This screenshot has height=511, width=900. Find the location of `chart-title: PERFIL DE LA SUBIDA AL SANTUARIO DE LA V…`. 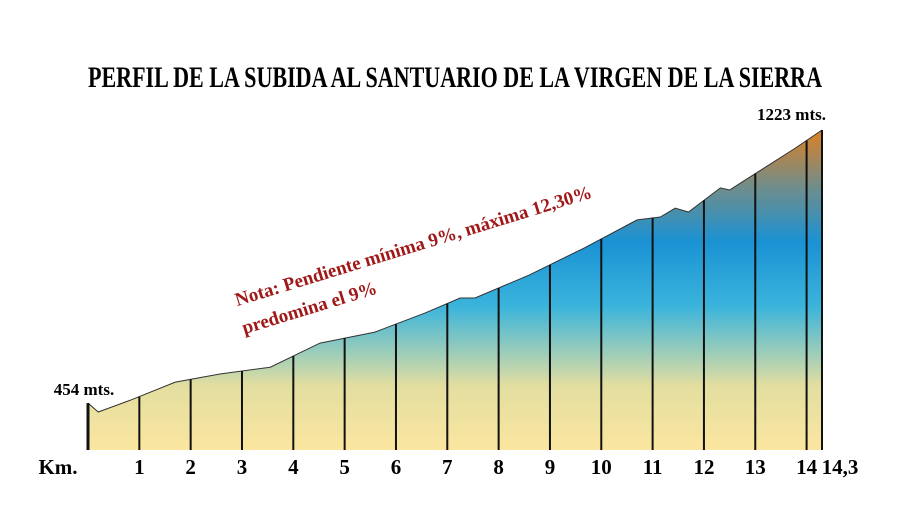

chart-title: PERFIL DE LA SUBIDA AL SANTUARIO DE LA V… is located at coordinates (455, 77).